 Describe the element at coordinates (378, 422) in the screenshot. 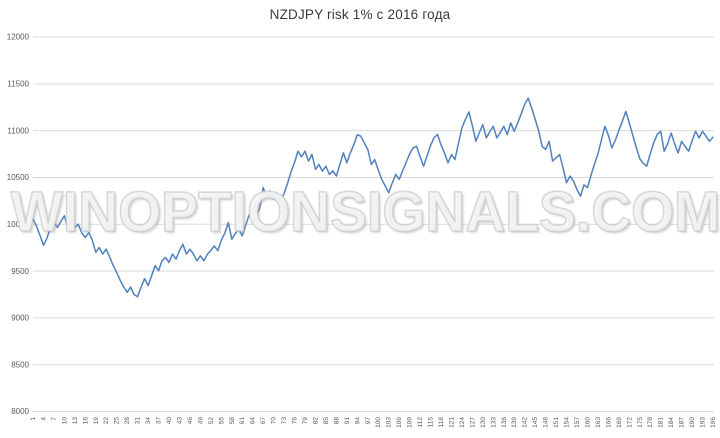

I see `x-tick-label: 100` at that location.